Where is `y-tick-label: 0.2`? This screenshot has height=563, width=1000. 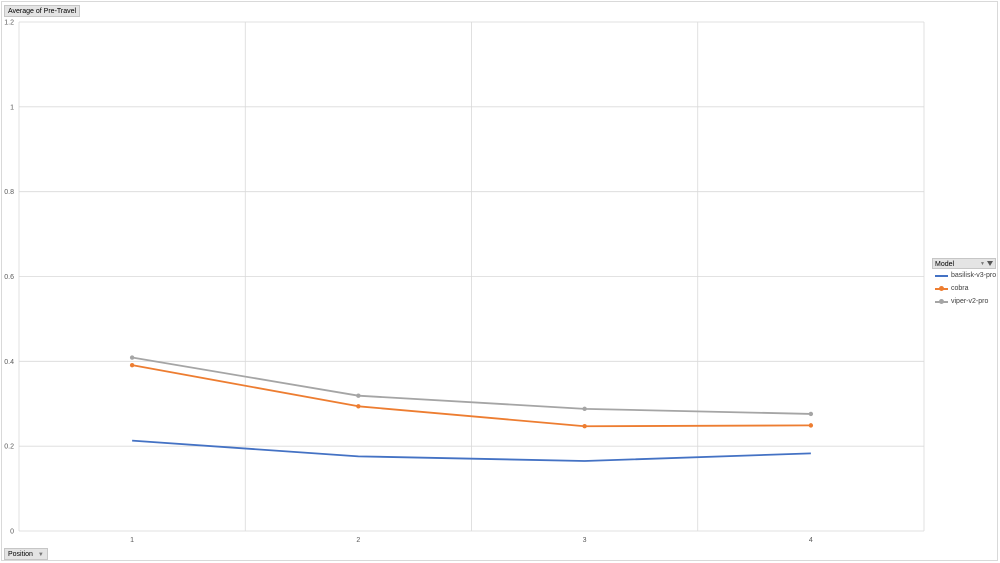 y-tick-label: 0.2 is located at coordinates (9, 447).